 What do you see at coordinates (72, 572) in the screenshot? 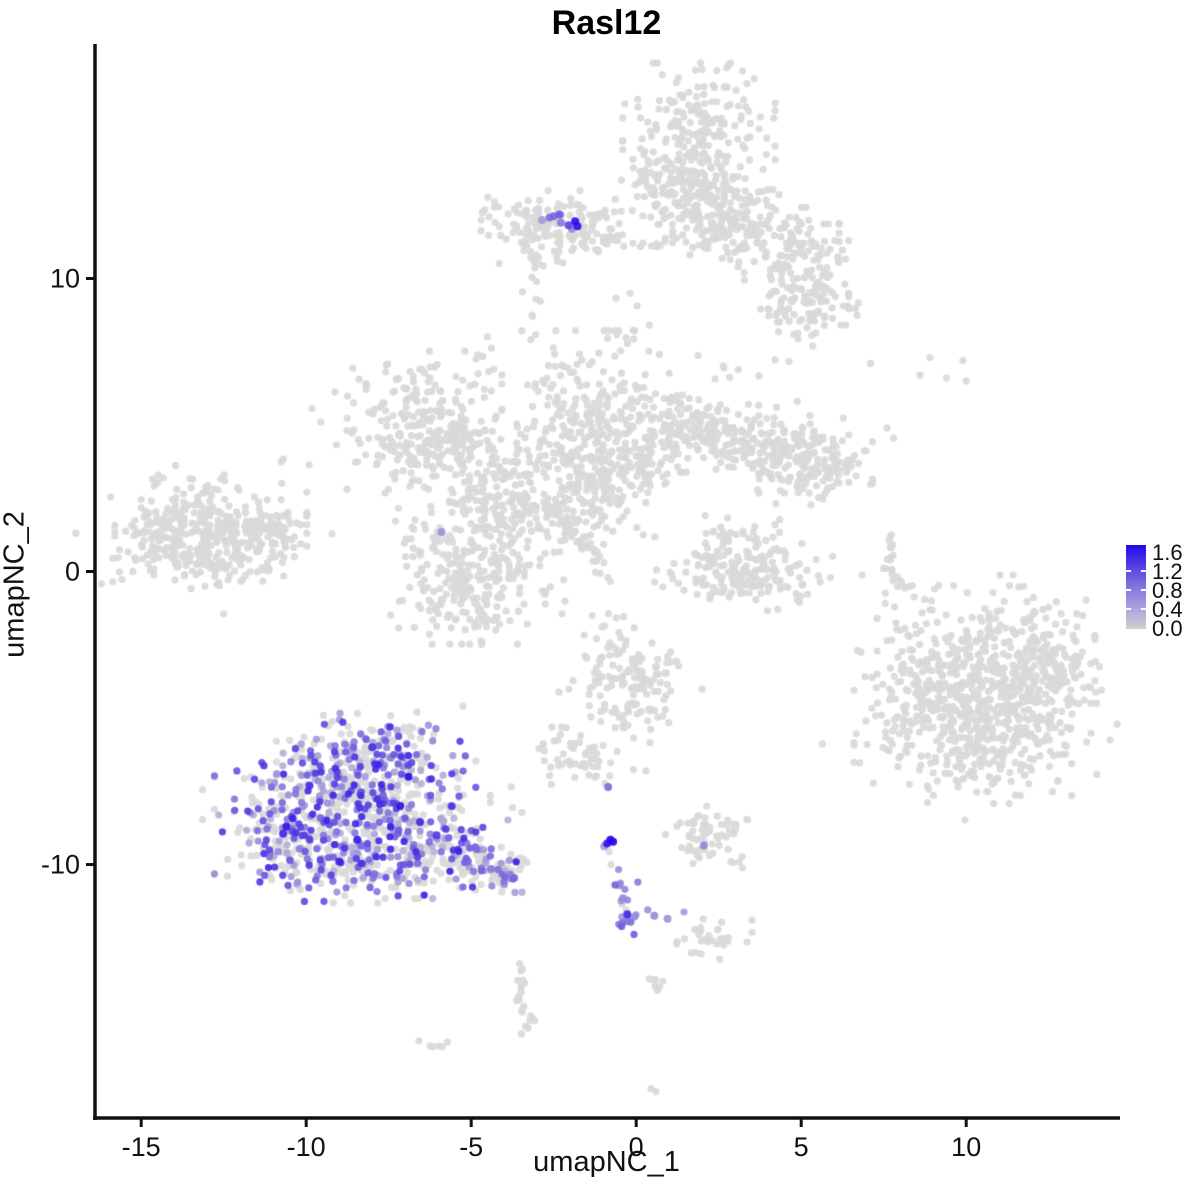
I see `y-tick-label: 0` at bounding box center [72, 572].